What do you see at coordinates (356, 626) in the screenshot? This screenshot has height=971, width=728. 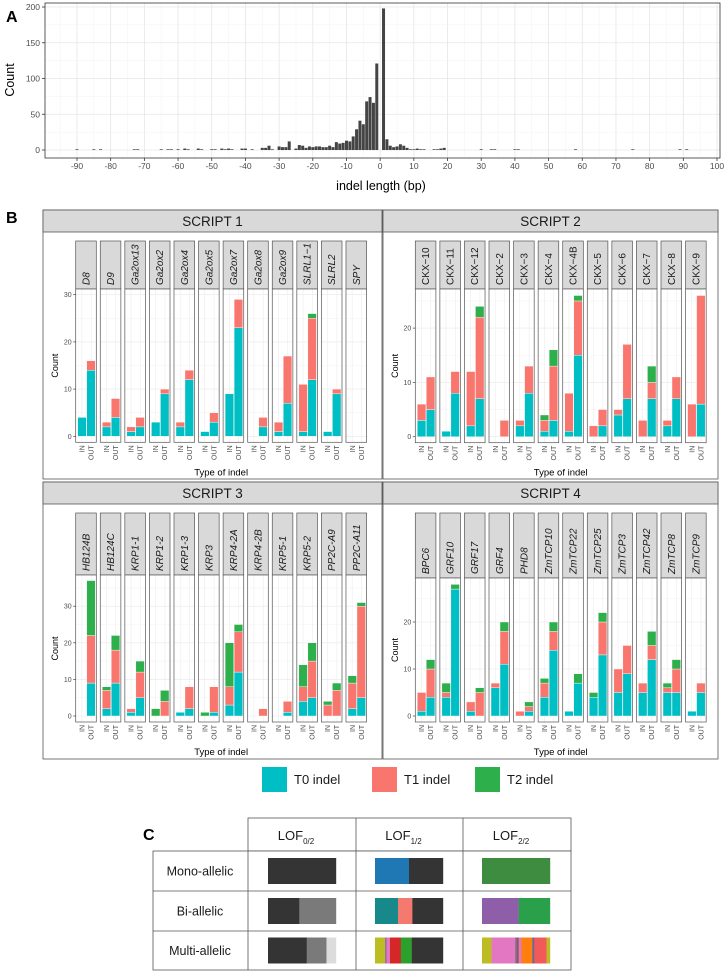 I see `gene-facet: PP2C-A11 IN OUT` at bounding box center [356, 626].